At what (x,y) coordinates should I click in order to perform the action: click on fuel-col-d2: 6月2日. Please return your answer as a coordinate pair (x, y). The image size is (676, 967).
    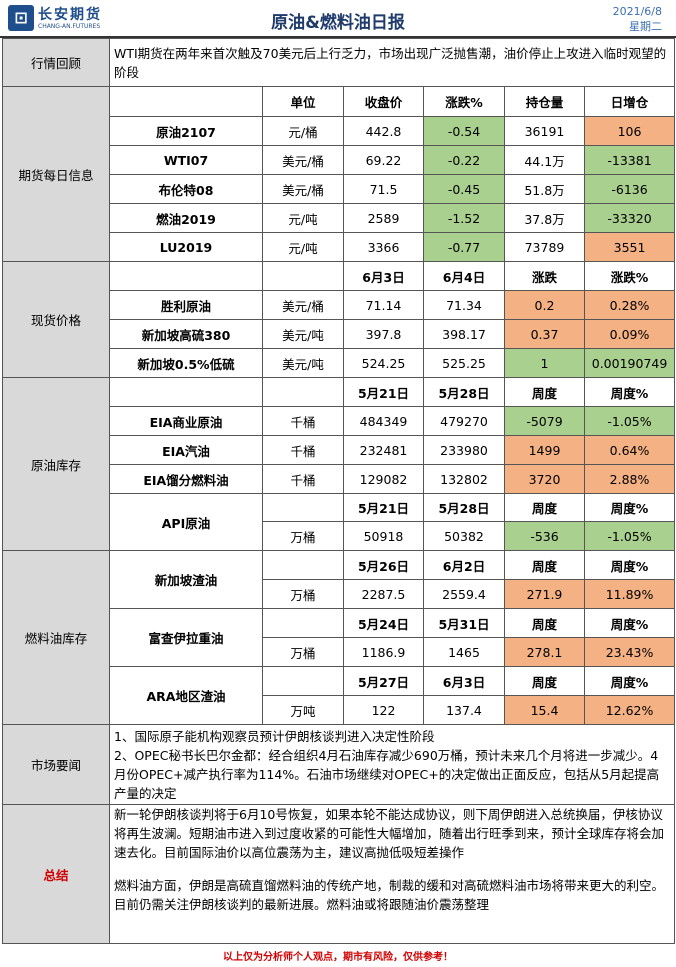
    Looking at the image, I should click on (464, 565).